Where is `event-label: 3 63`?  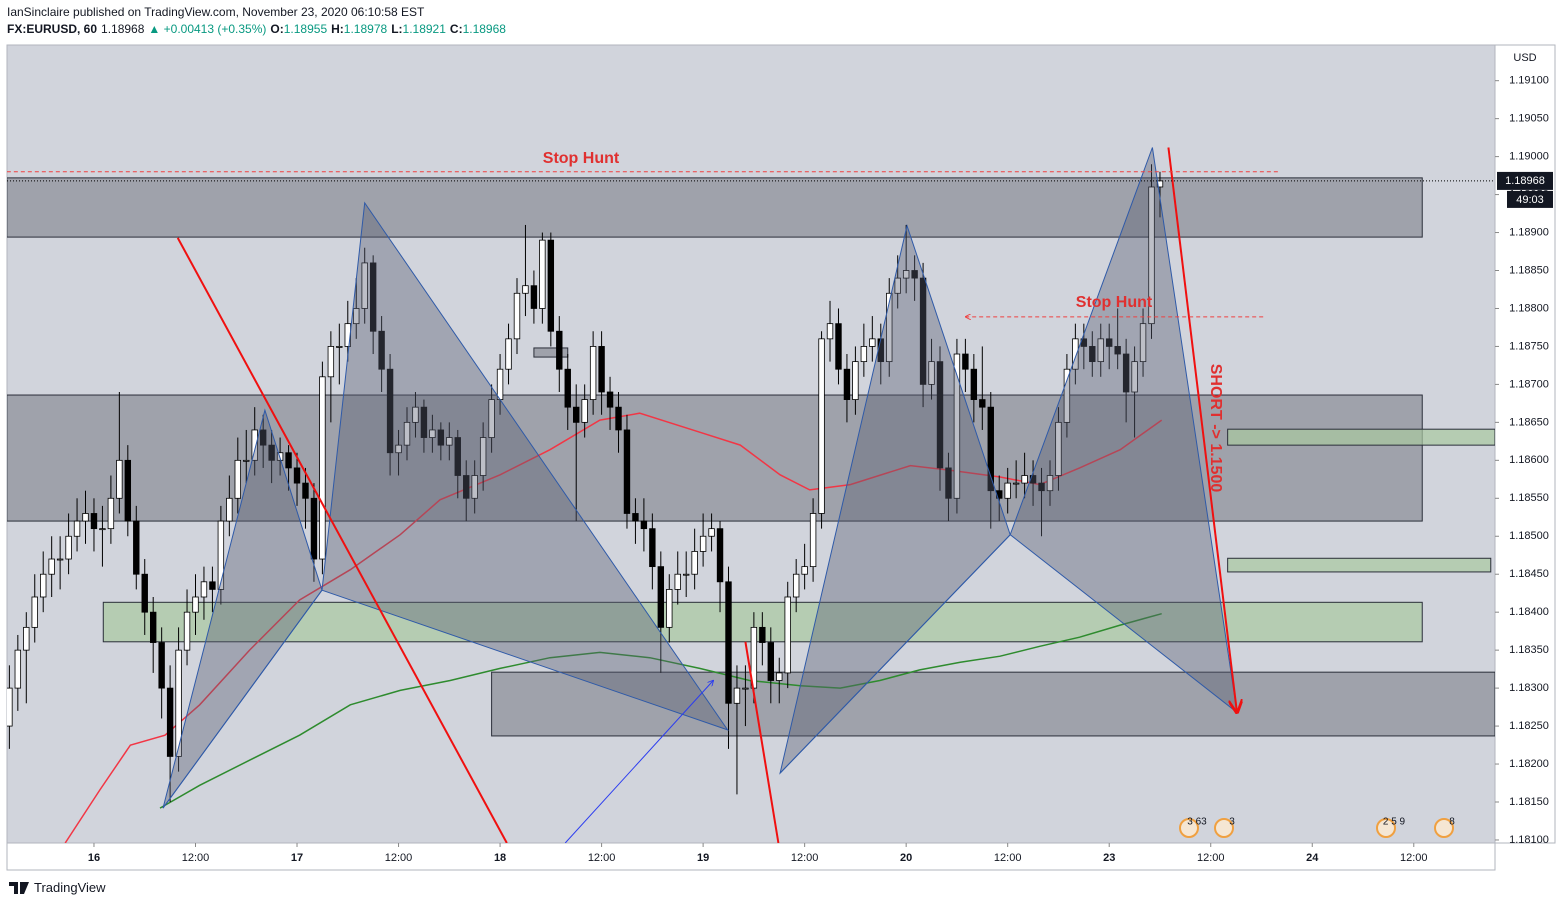
event-label: 3 63 is located at coordinates (1197, 822).